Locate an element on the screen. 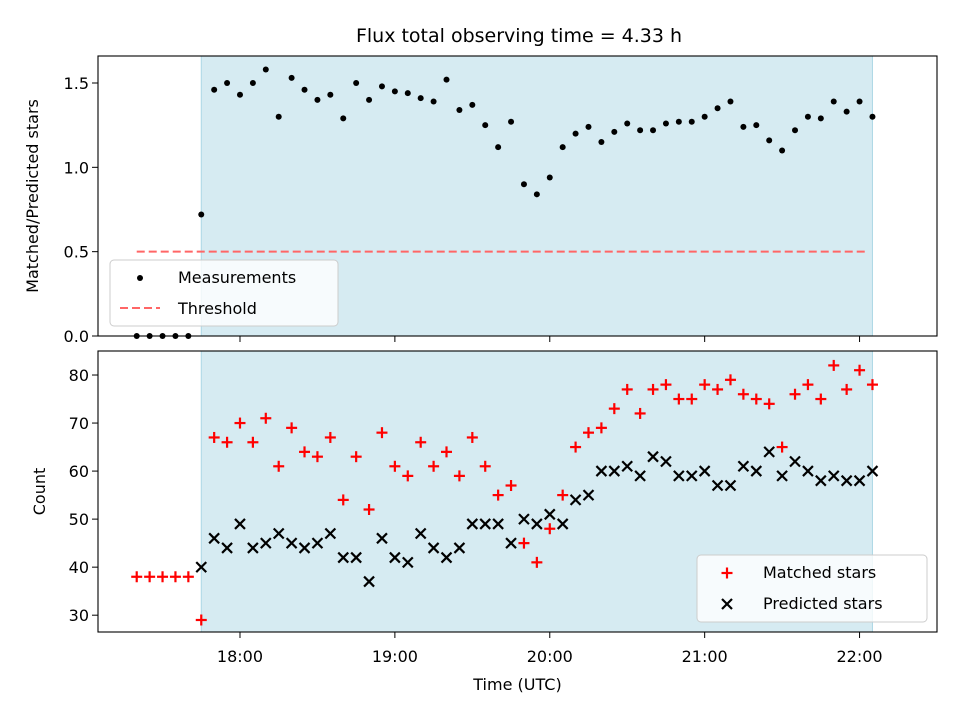 The width and height of the screenshot is (960, 720). top-legend: Measurements Threshold is located at coordinates (224, 293).